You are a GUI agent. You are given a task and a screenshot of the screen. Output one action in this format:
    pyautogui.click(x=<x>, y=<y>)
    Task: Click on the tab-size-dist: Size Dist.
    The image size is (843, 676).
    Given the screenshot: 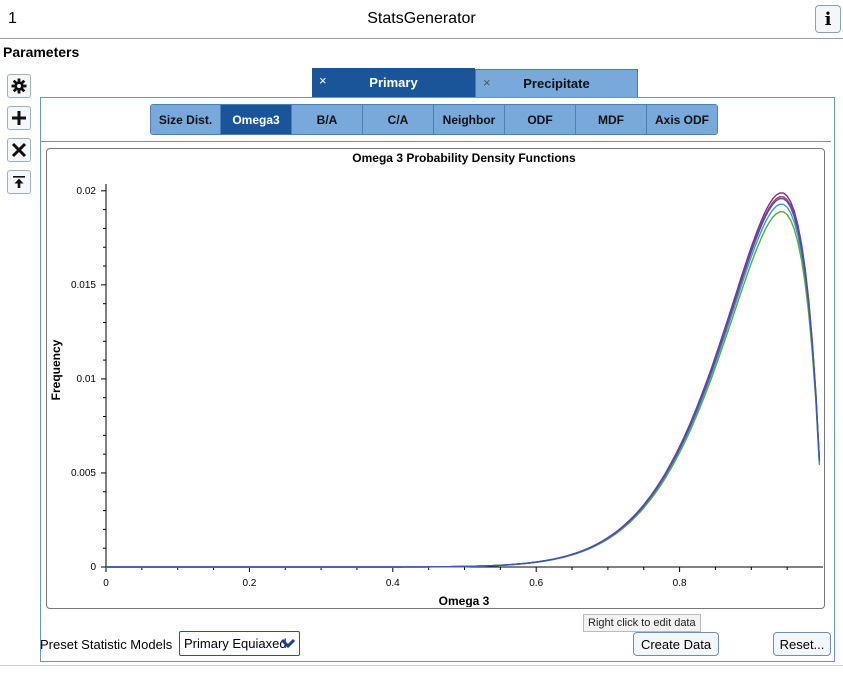 What is the action you would take?
    pyautogui.click(x=186, y=119)
    